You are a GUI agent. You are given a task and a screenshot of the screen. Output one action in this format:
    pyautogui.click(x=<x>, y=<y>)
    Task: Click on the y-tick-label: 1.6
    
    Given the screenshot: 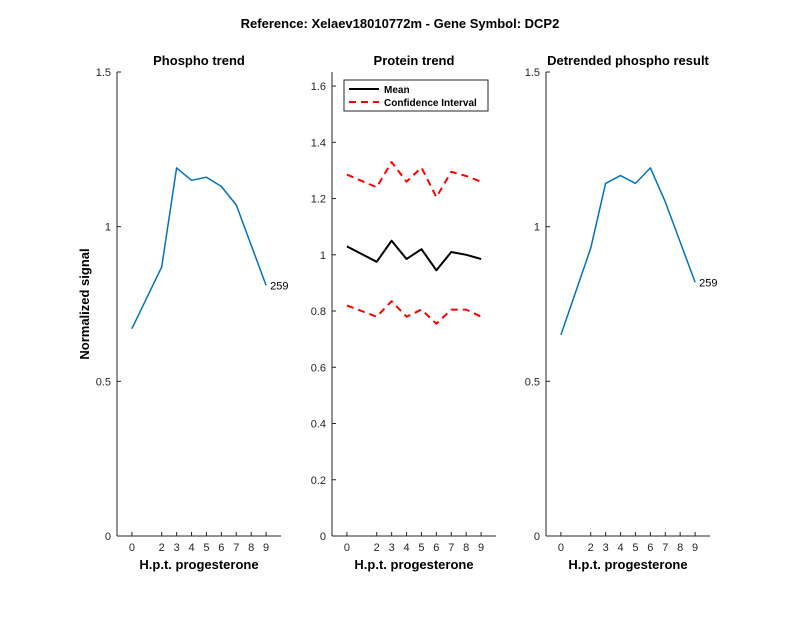 What is the action you would take?
    pyautogui.click(x=318, y=87)
    